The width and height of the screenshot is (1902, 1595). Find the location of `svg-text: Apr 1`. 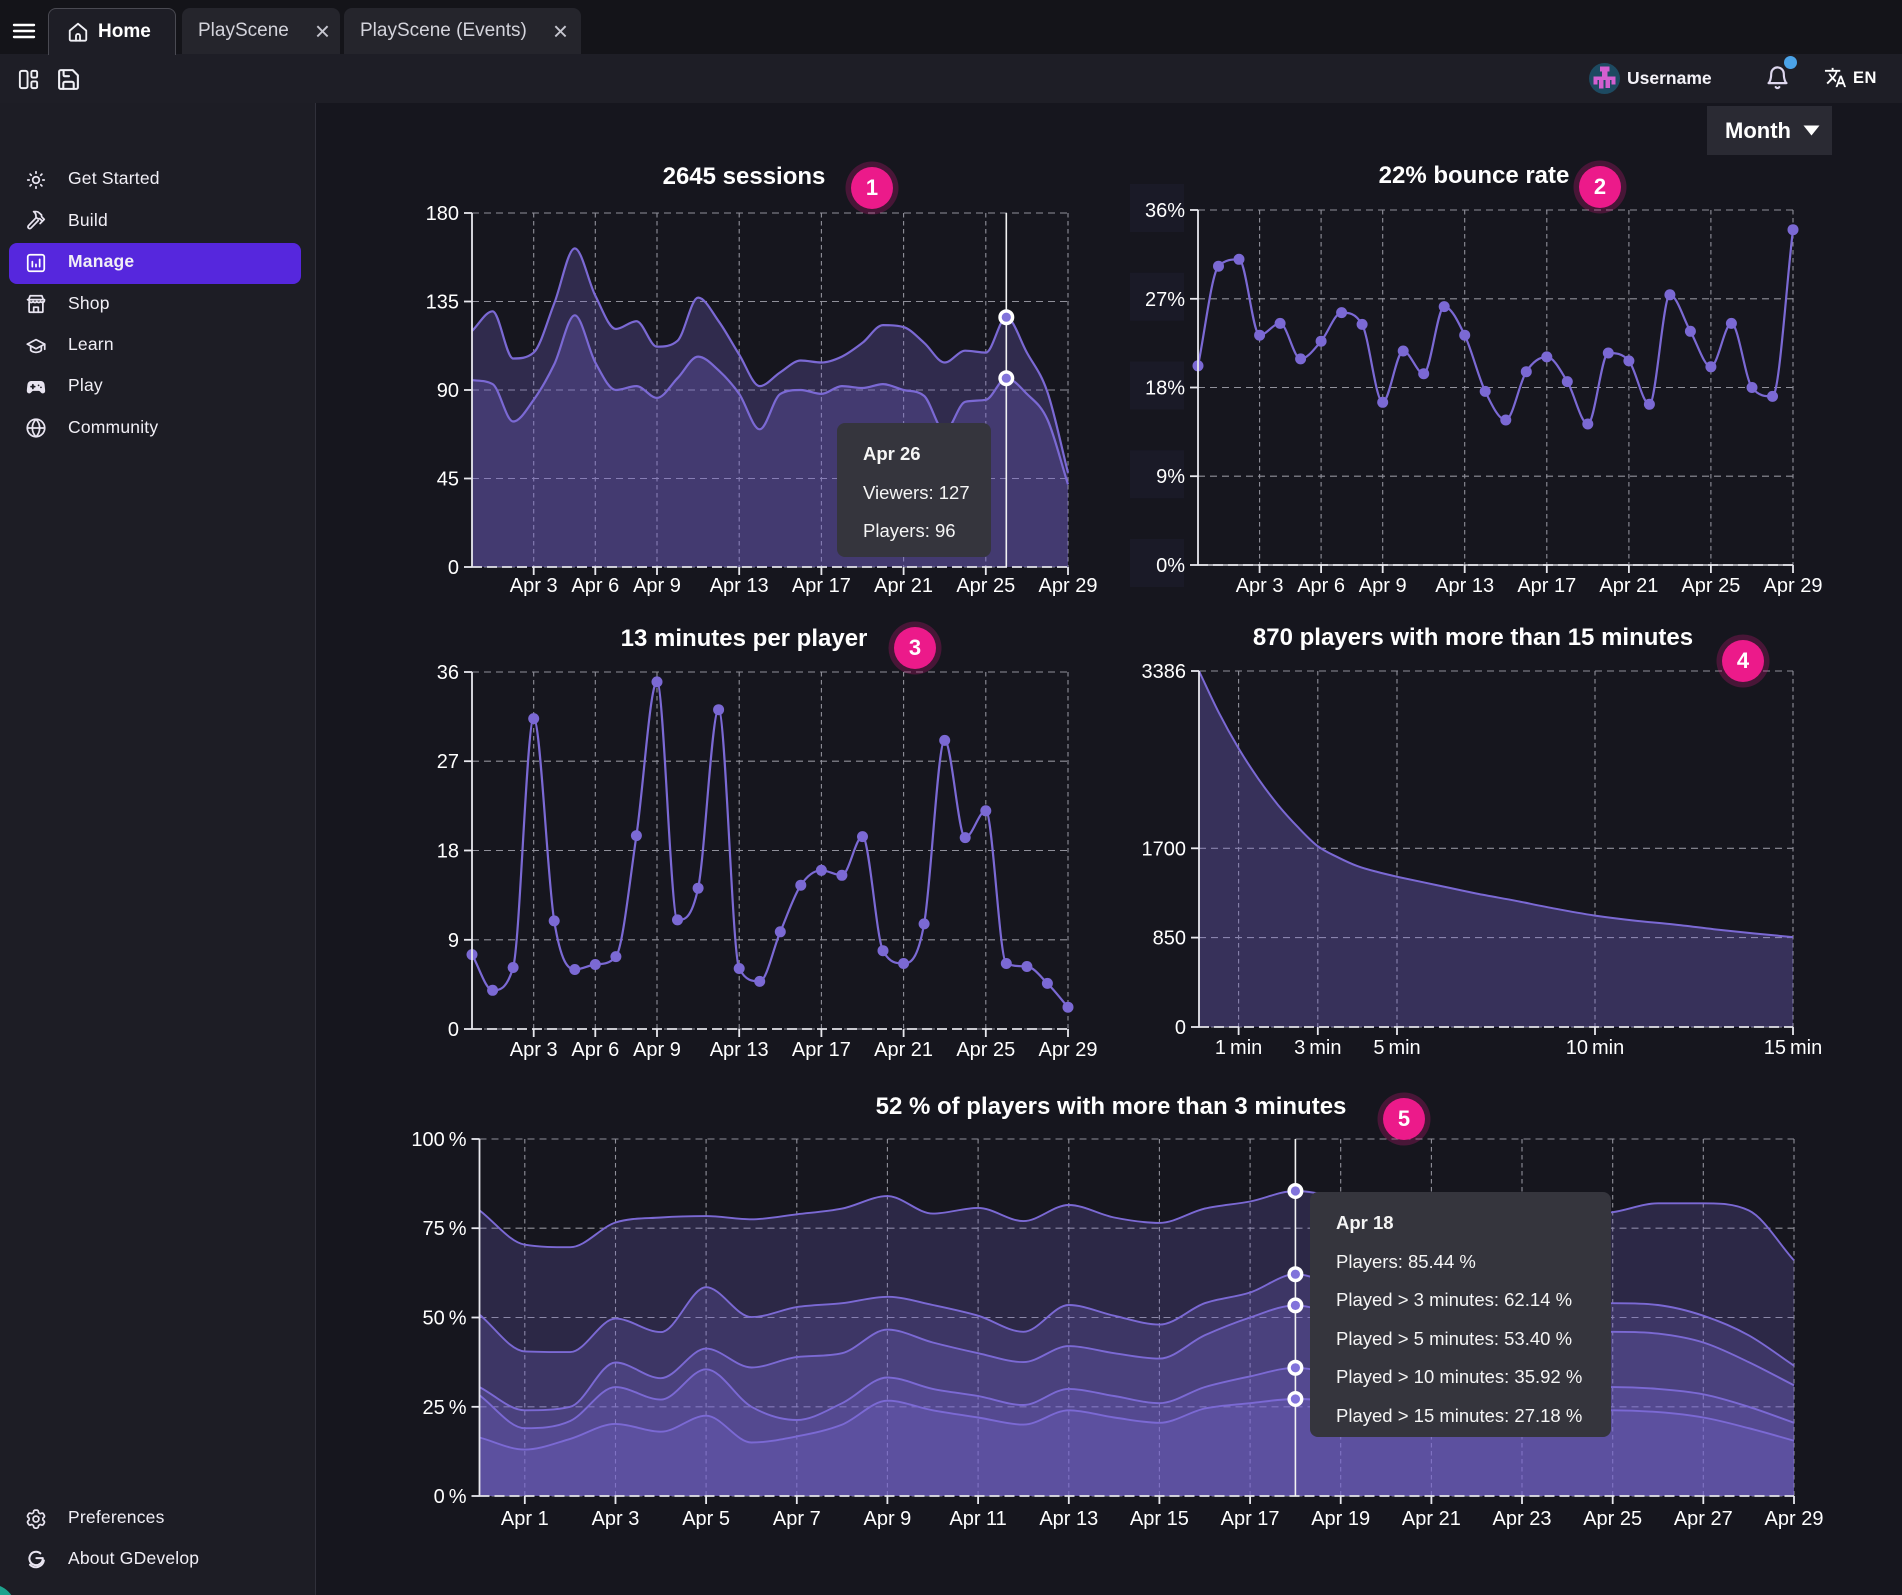

svg-text: Apr 1 is located at coordinates (525, 1519).